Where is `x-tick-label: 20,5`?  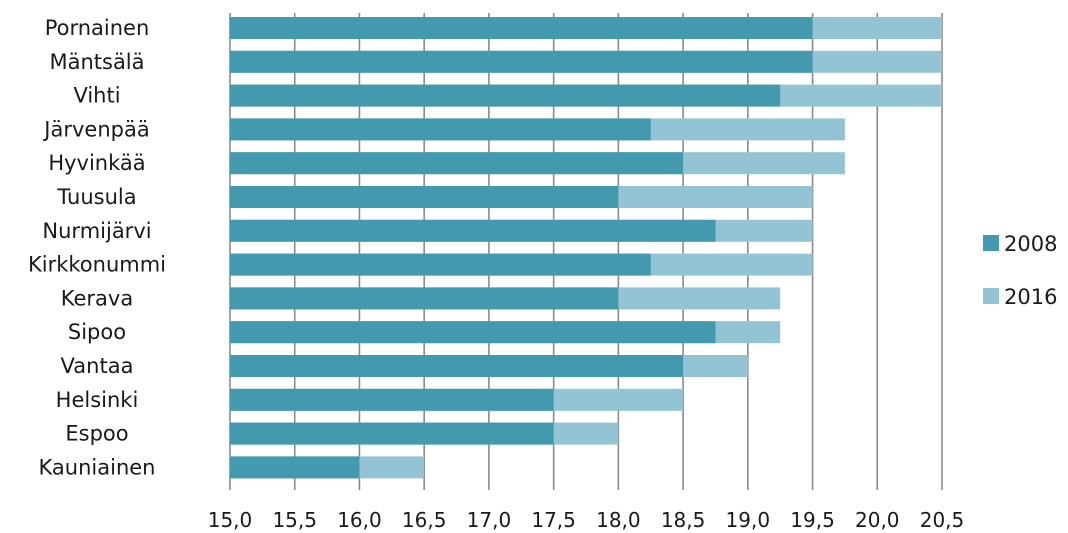
x-tick-label: 20,5 is located at coordinates (942, 520).